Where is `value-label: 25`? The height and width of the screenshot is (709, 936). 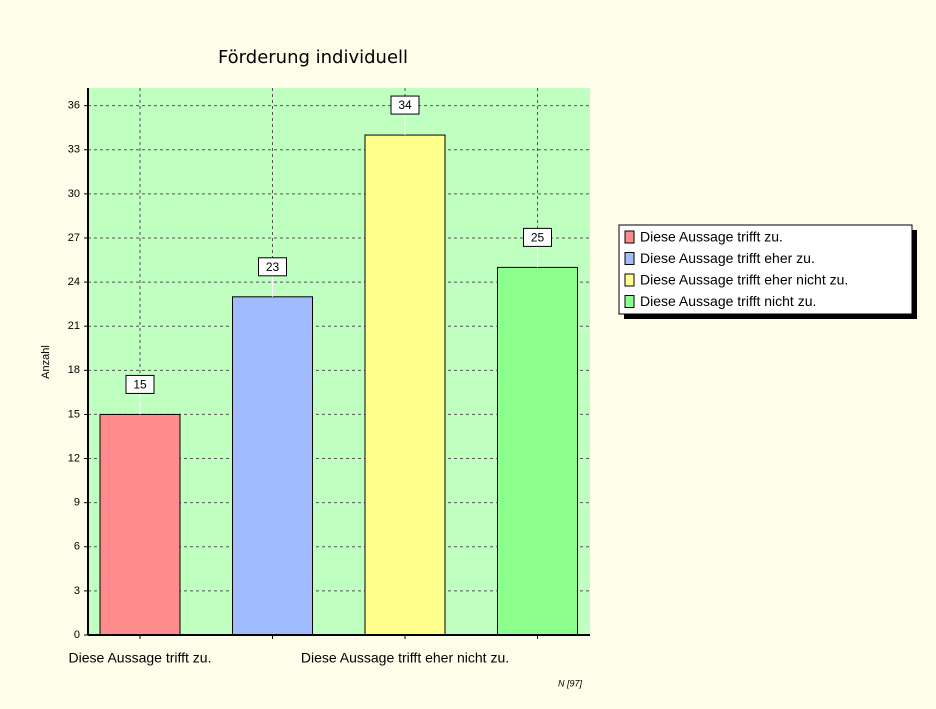
value-label: 25 is located at coordinates (538, 238).